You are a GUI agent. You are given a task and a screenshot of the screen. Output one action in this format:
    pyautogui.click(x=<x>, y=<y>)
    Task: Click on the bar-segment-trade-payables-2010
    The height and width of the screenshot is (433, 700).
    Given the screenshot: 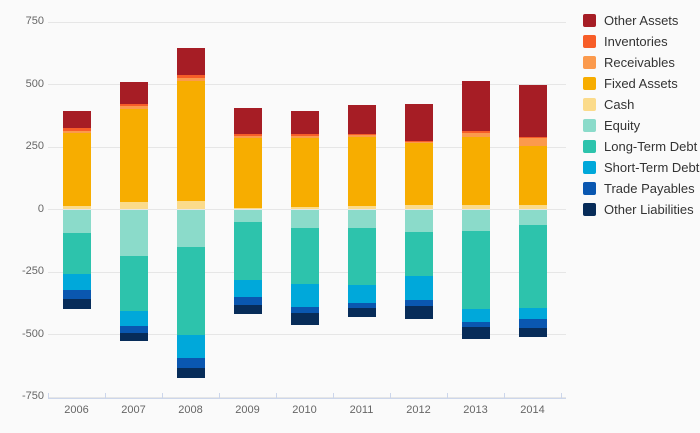 What is the action you would take?
    pyautogui.click(x=304, y=310)
    